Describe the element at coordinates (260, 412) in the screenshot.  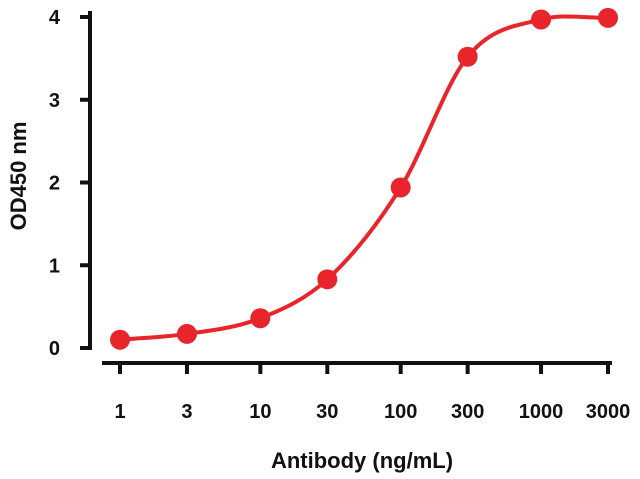
I see `x-tick-label: 10` at that location.